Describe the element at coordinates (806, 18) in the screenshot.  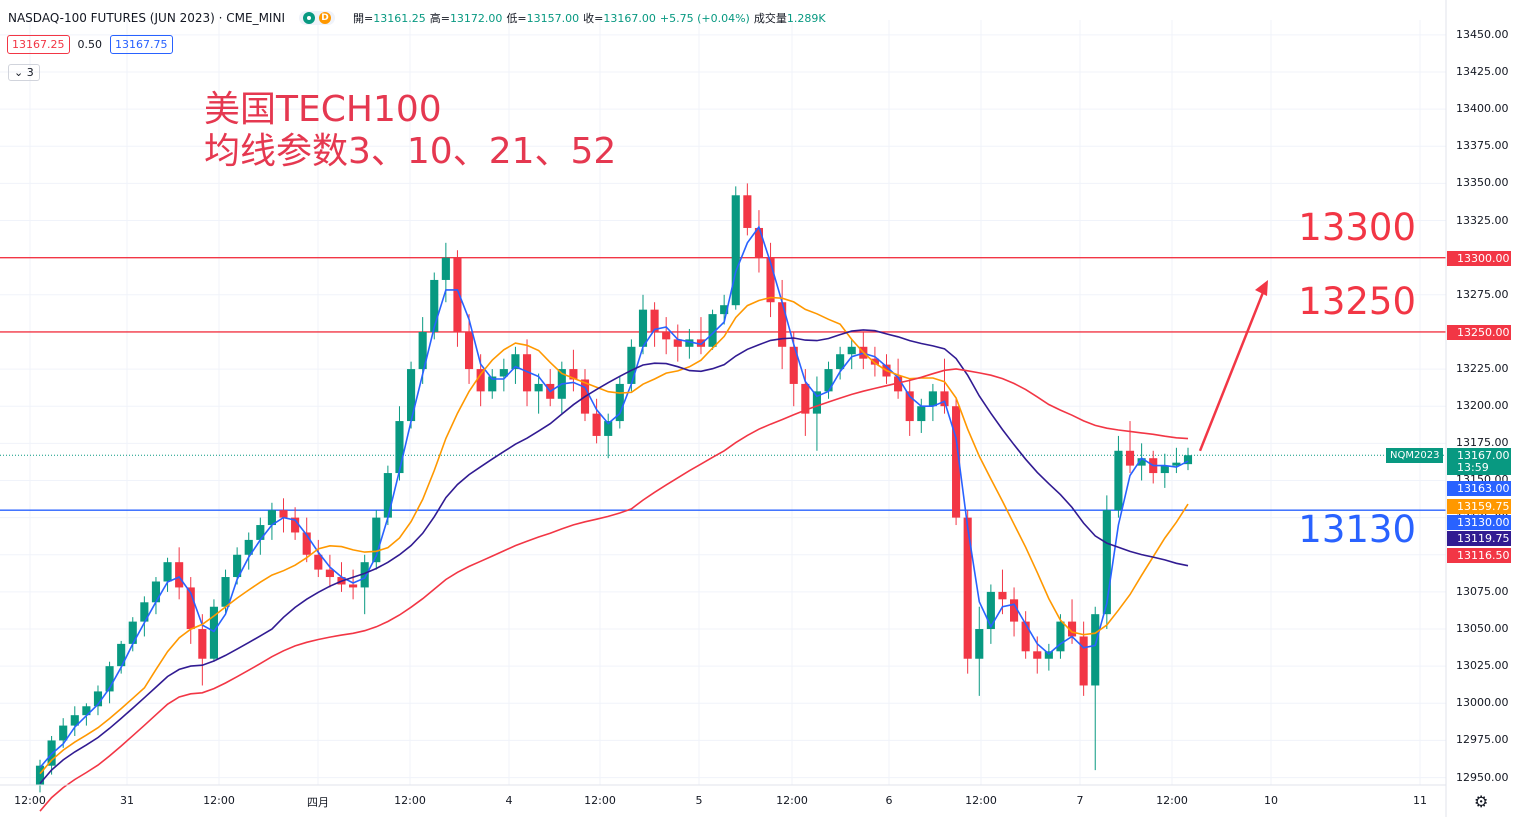
I see `ohlc-value: 1.289K` at that location.